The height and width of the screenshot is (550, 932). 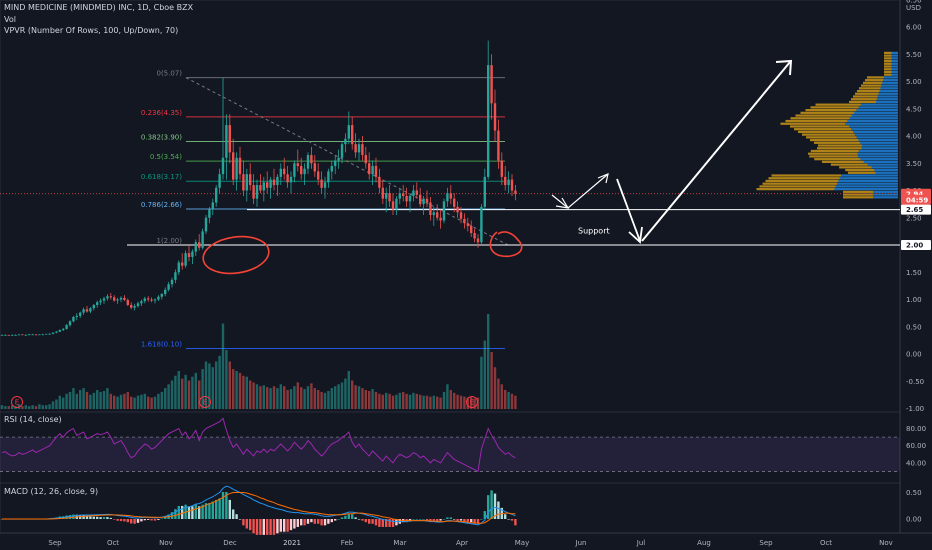 I want to click on price-tick-label: 0.00, so click(x=914, y=355).